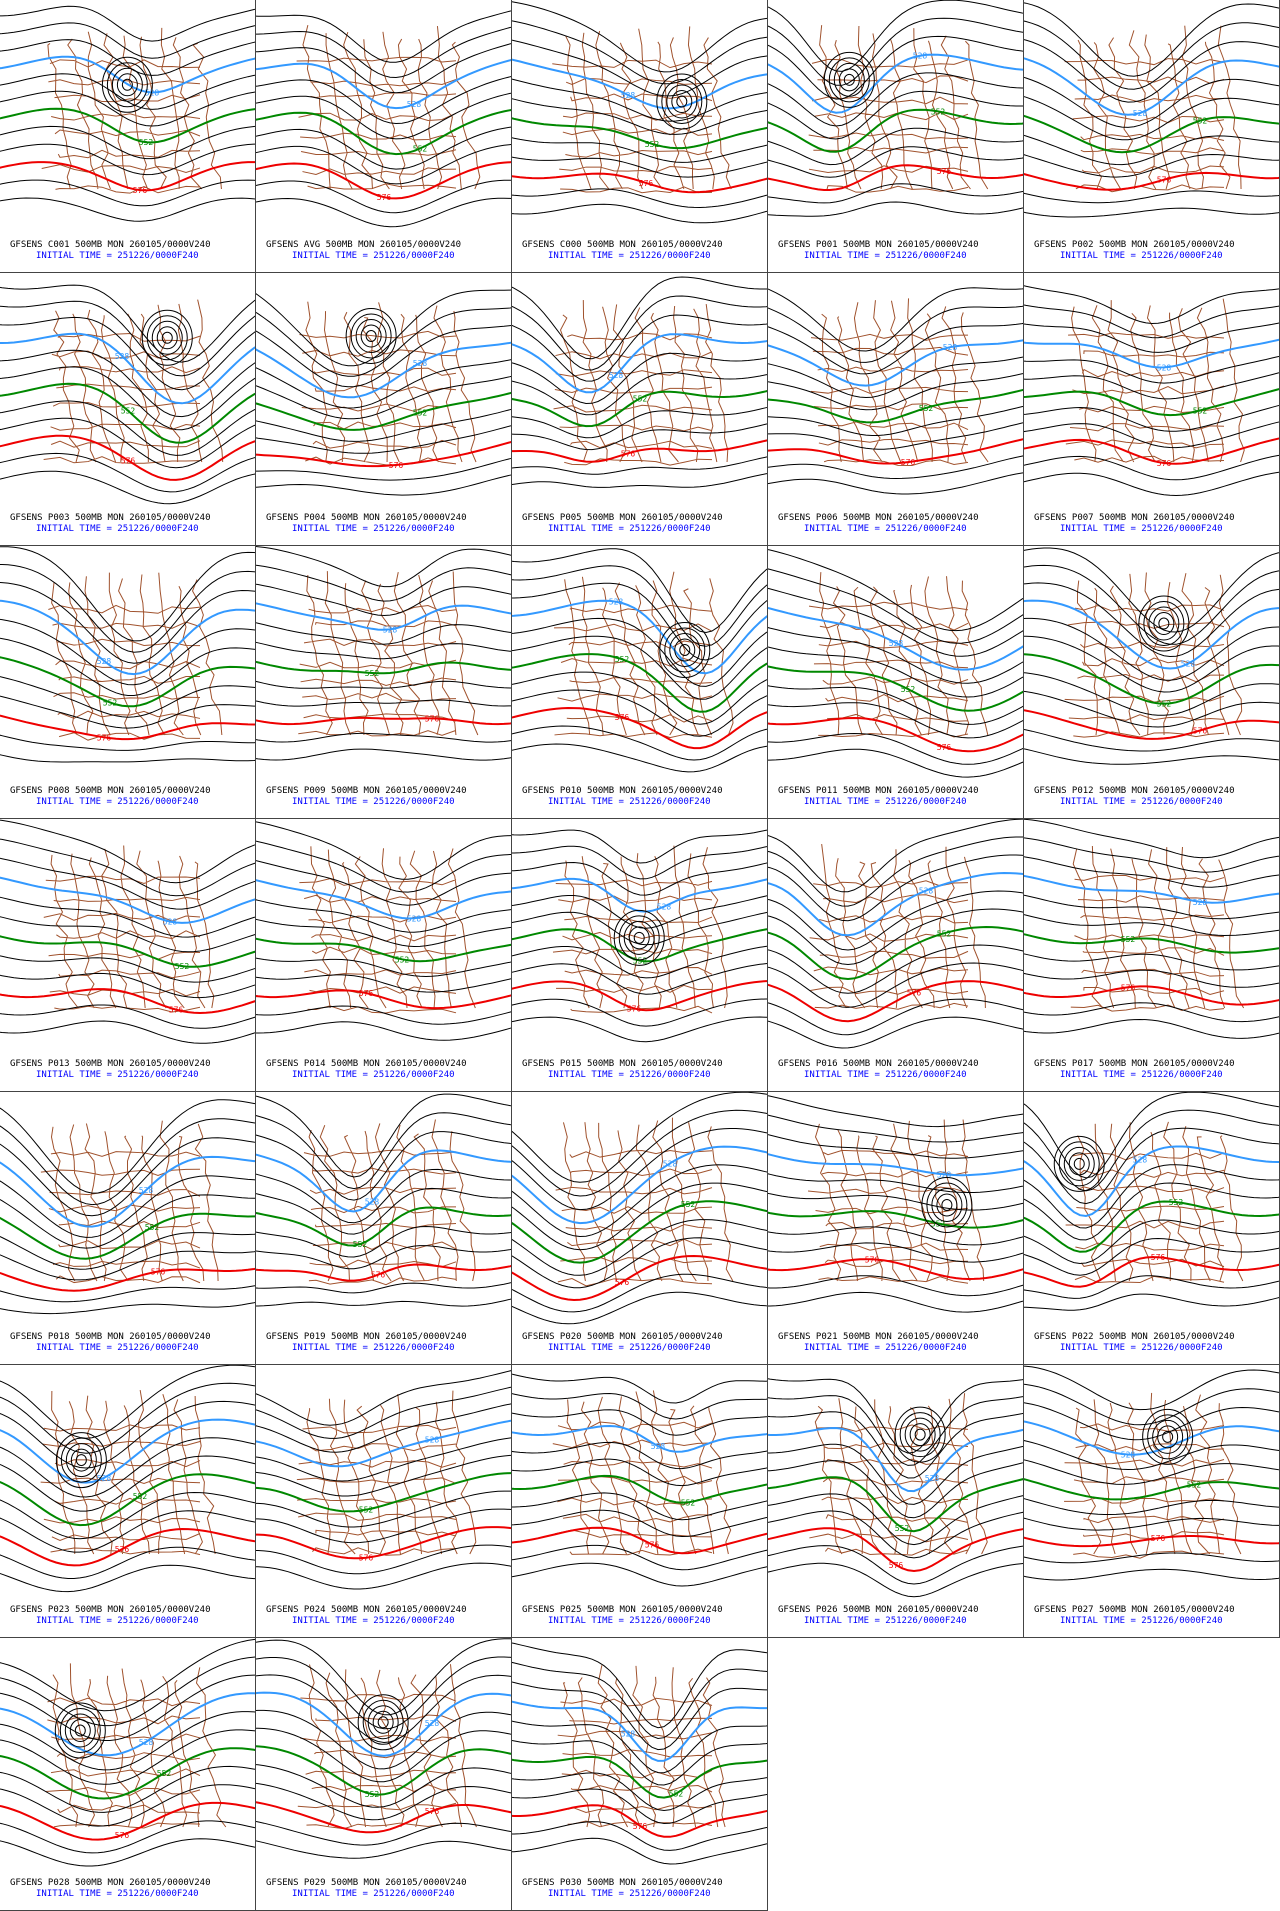  What do you see at coordinates (110, 245) in the screenshot?
I see `panel-title: GFSENS C001 500MB MON 260105/0000V240` at bounding box center [110, 245].